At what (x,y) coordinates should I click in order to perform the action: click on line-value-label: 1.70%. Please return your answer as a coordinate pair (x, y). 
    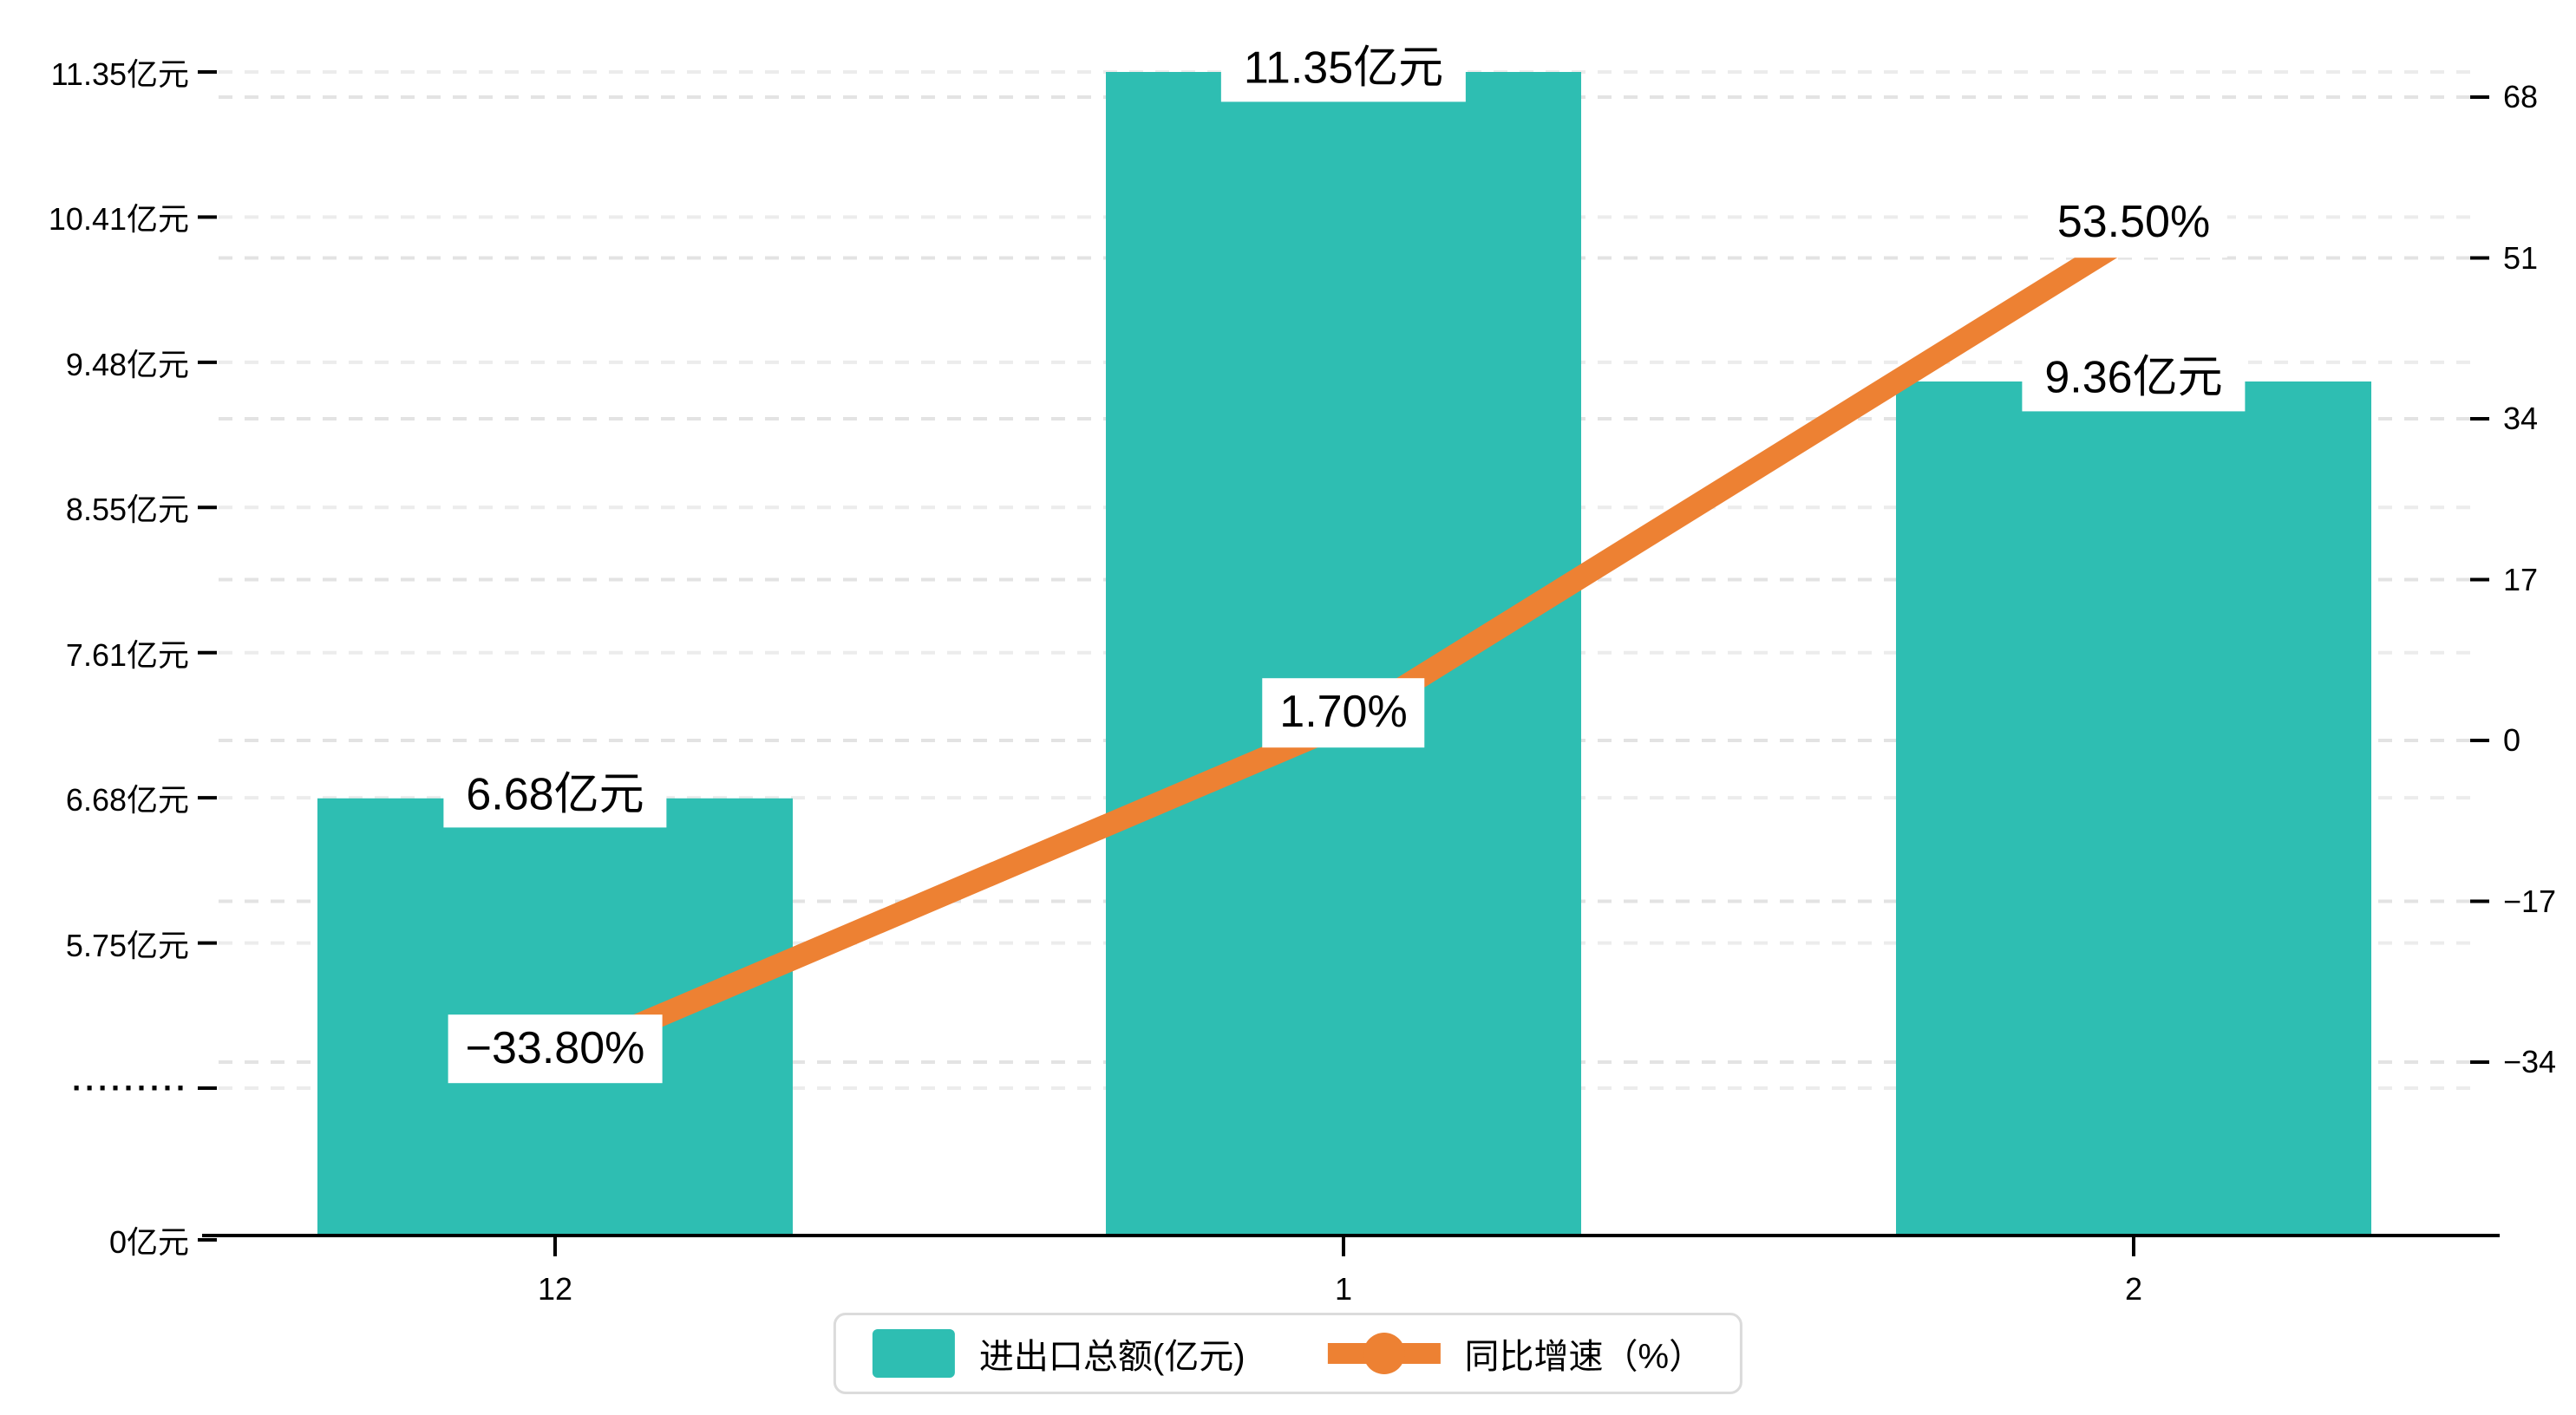
    Looking at the image, I should click on (1343, 713).